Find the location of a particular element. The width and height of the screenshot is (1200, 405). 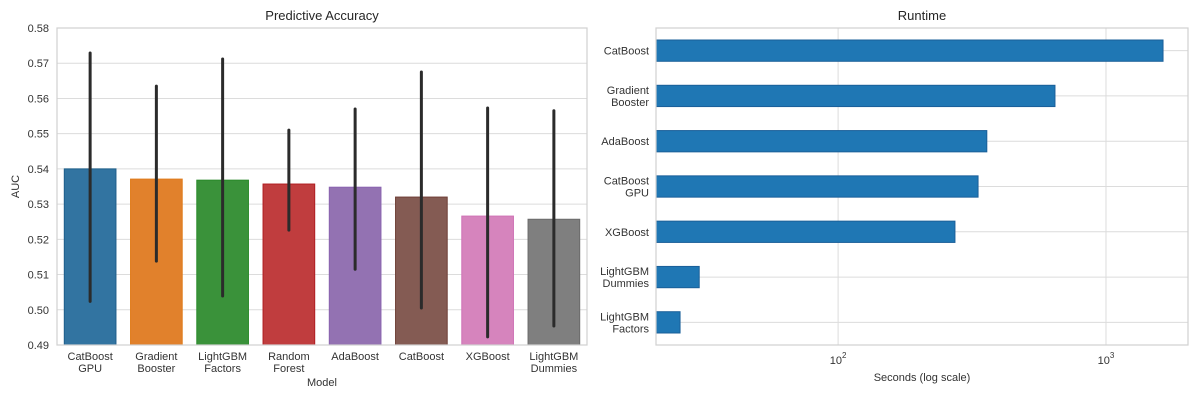

accuracy-y-tick-label: 0.51 is located at coordinates (38, 276).